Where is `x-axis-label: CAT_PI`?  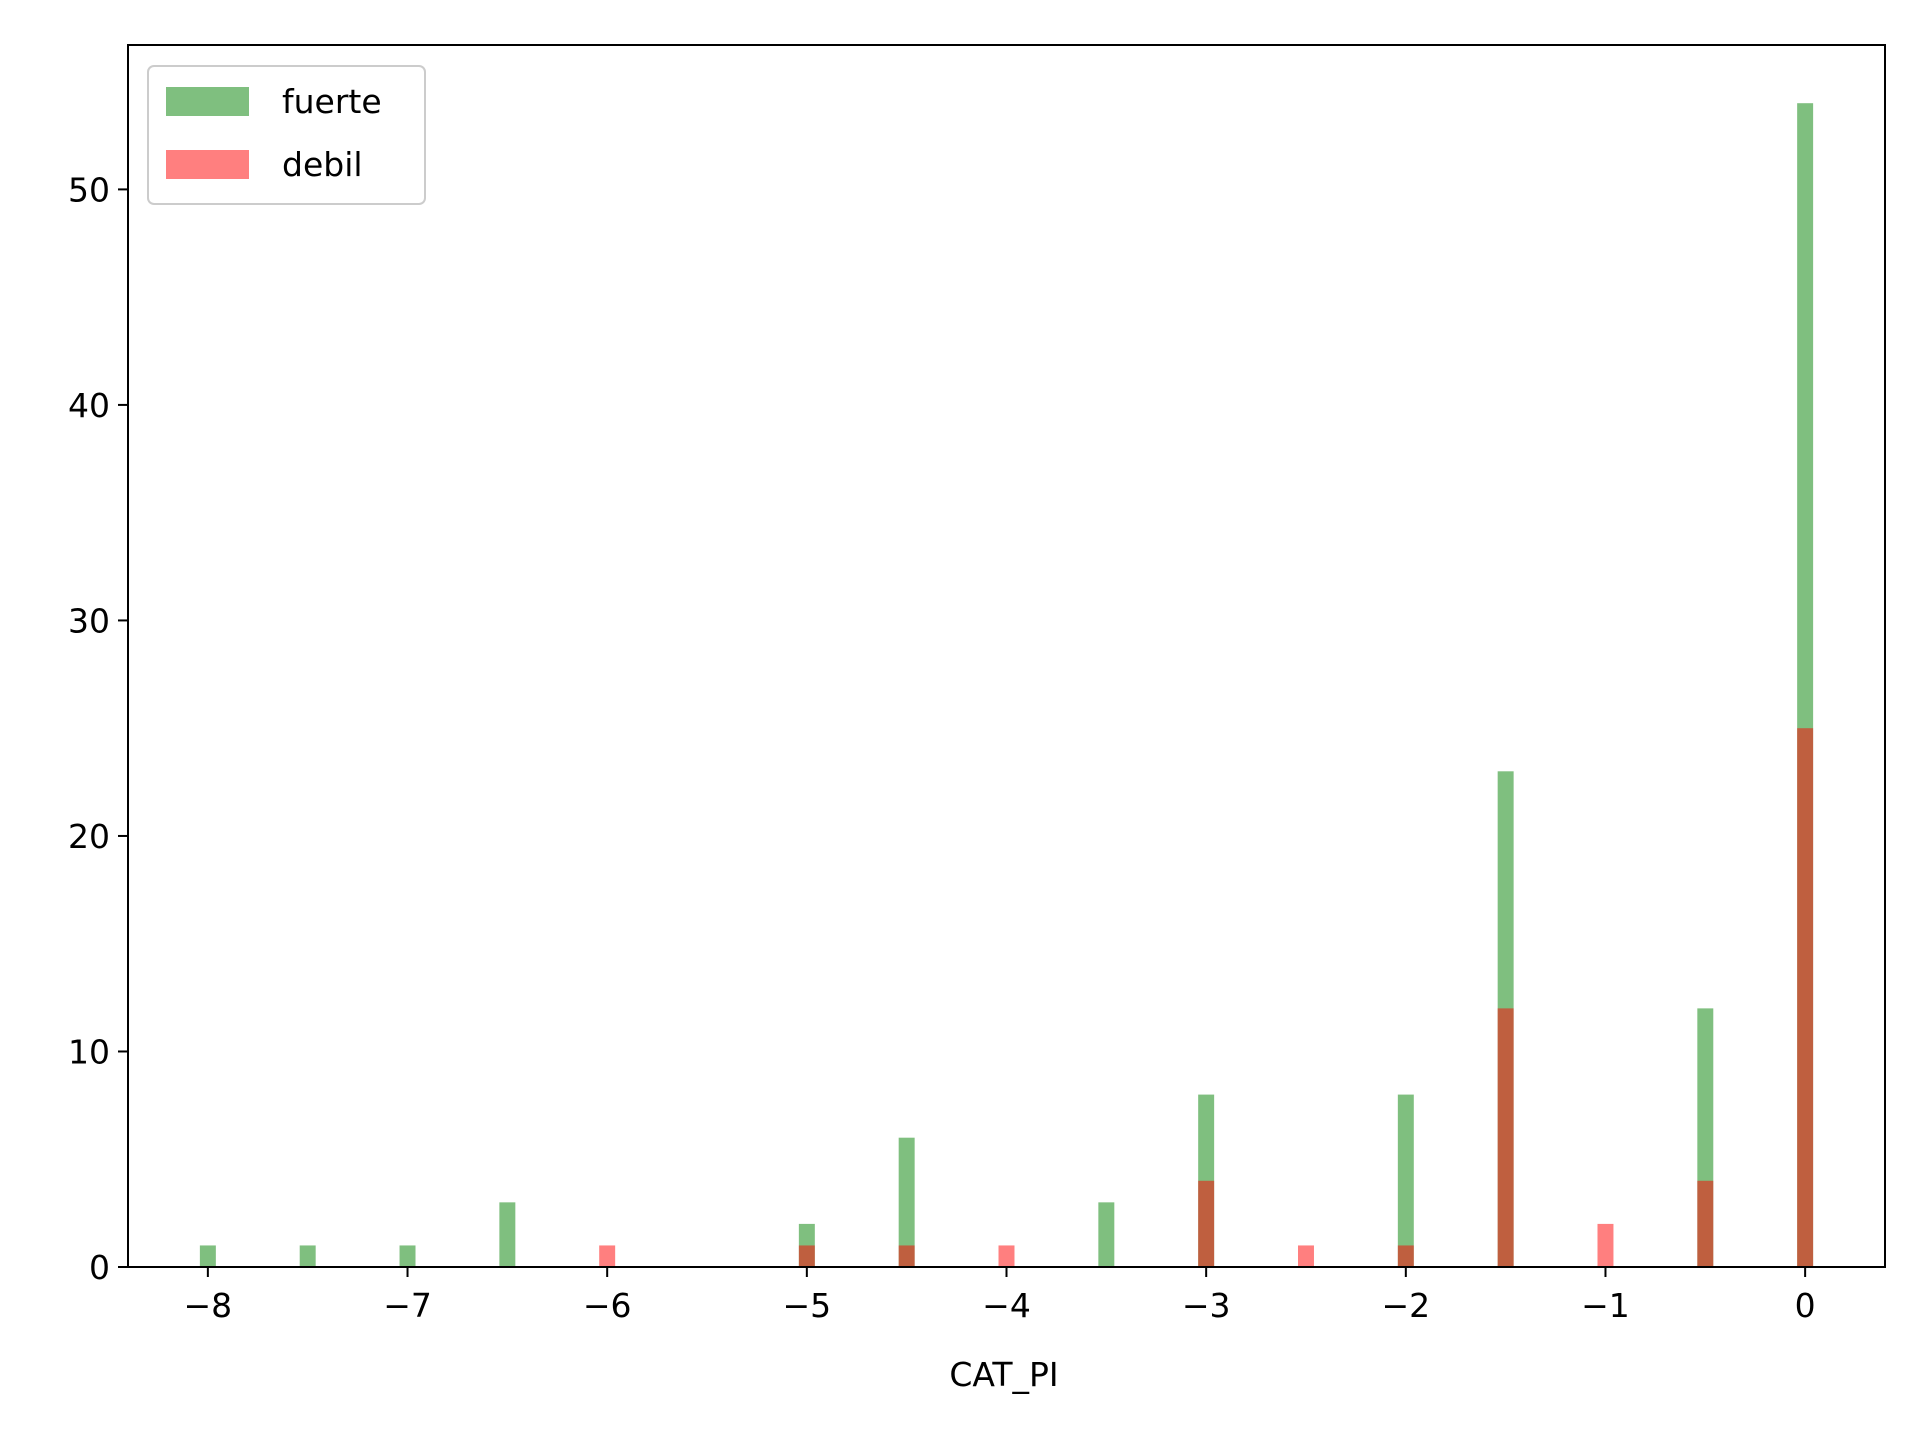
x-axis-label: CAT_PI is located at coordinates (1003, 1374).